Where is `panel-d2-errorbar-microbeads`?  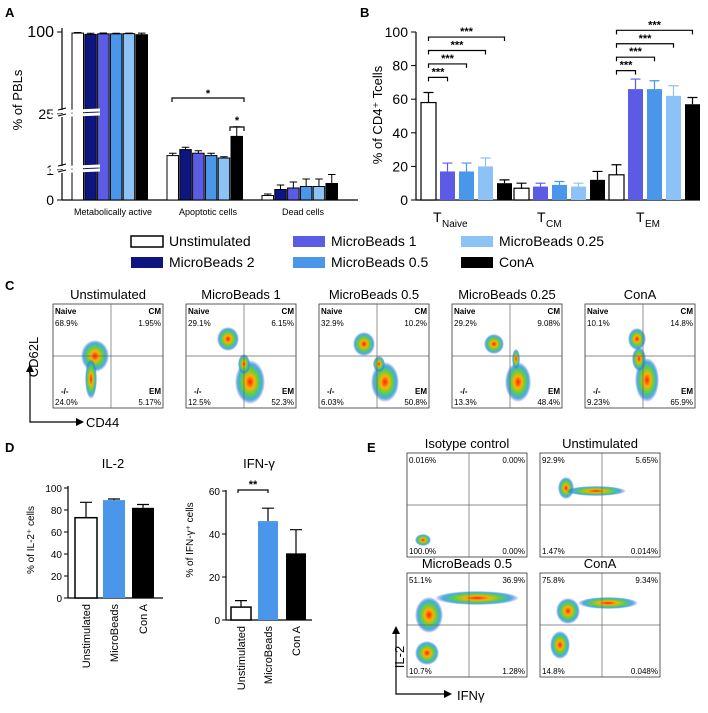
panel-d2-errorbar-microbeads is located at coordinates (268, 514).